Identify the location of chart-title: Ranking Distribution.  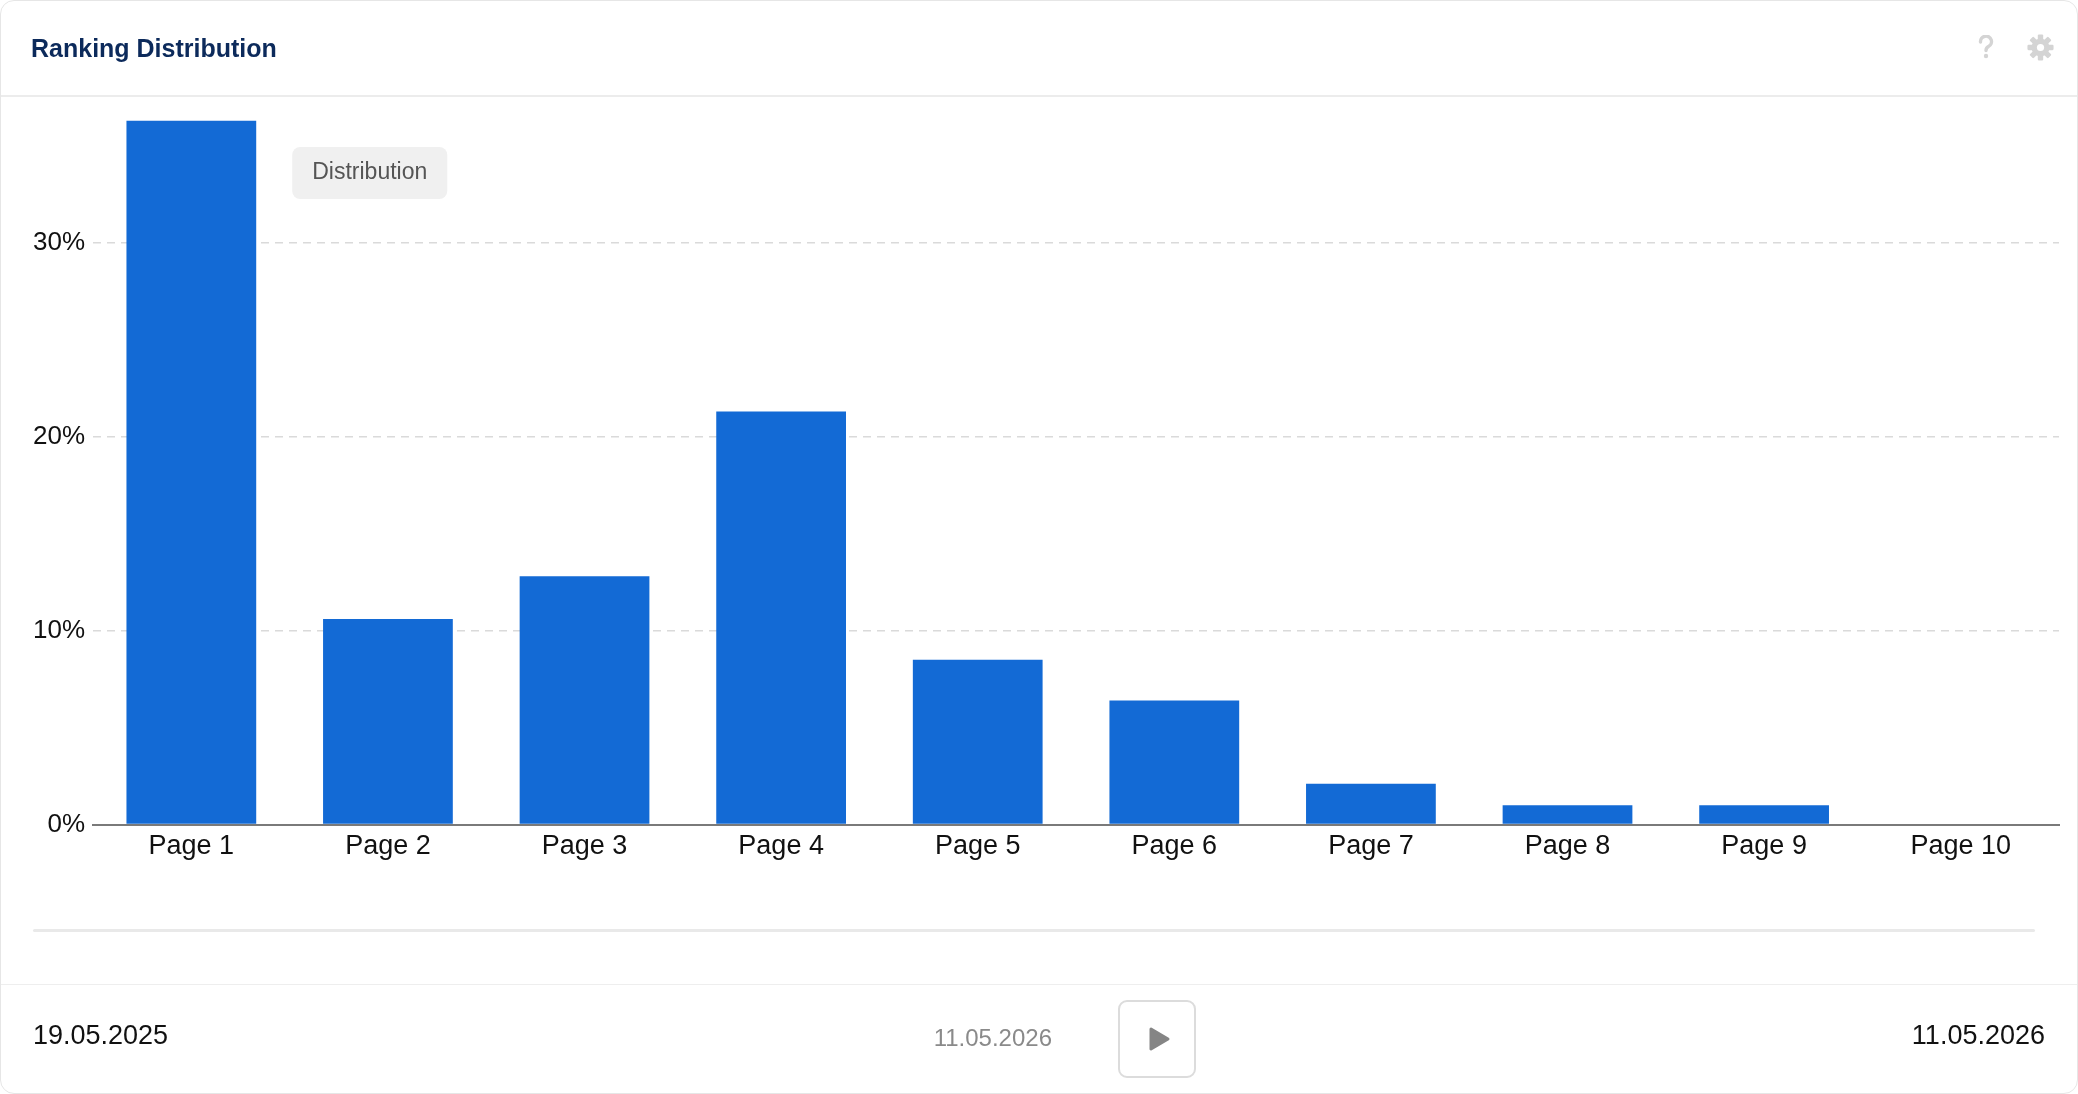
(154, 48).